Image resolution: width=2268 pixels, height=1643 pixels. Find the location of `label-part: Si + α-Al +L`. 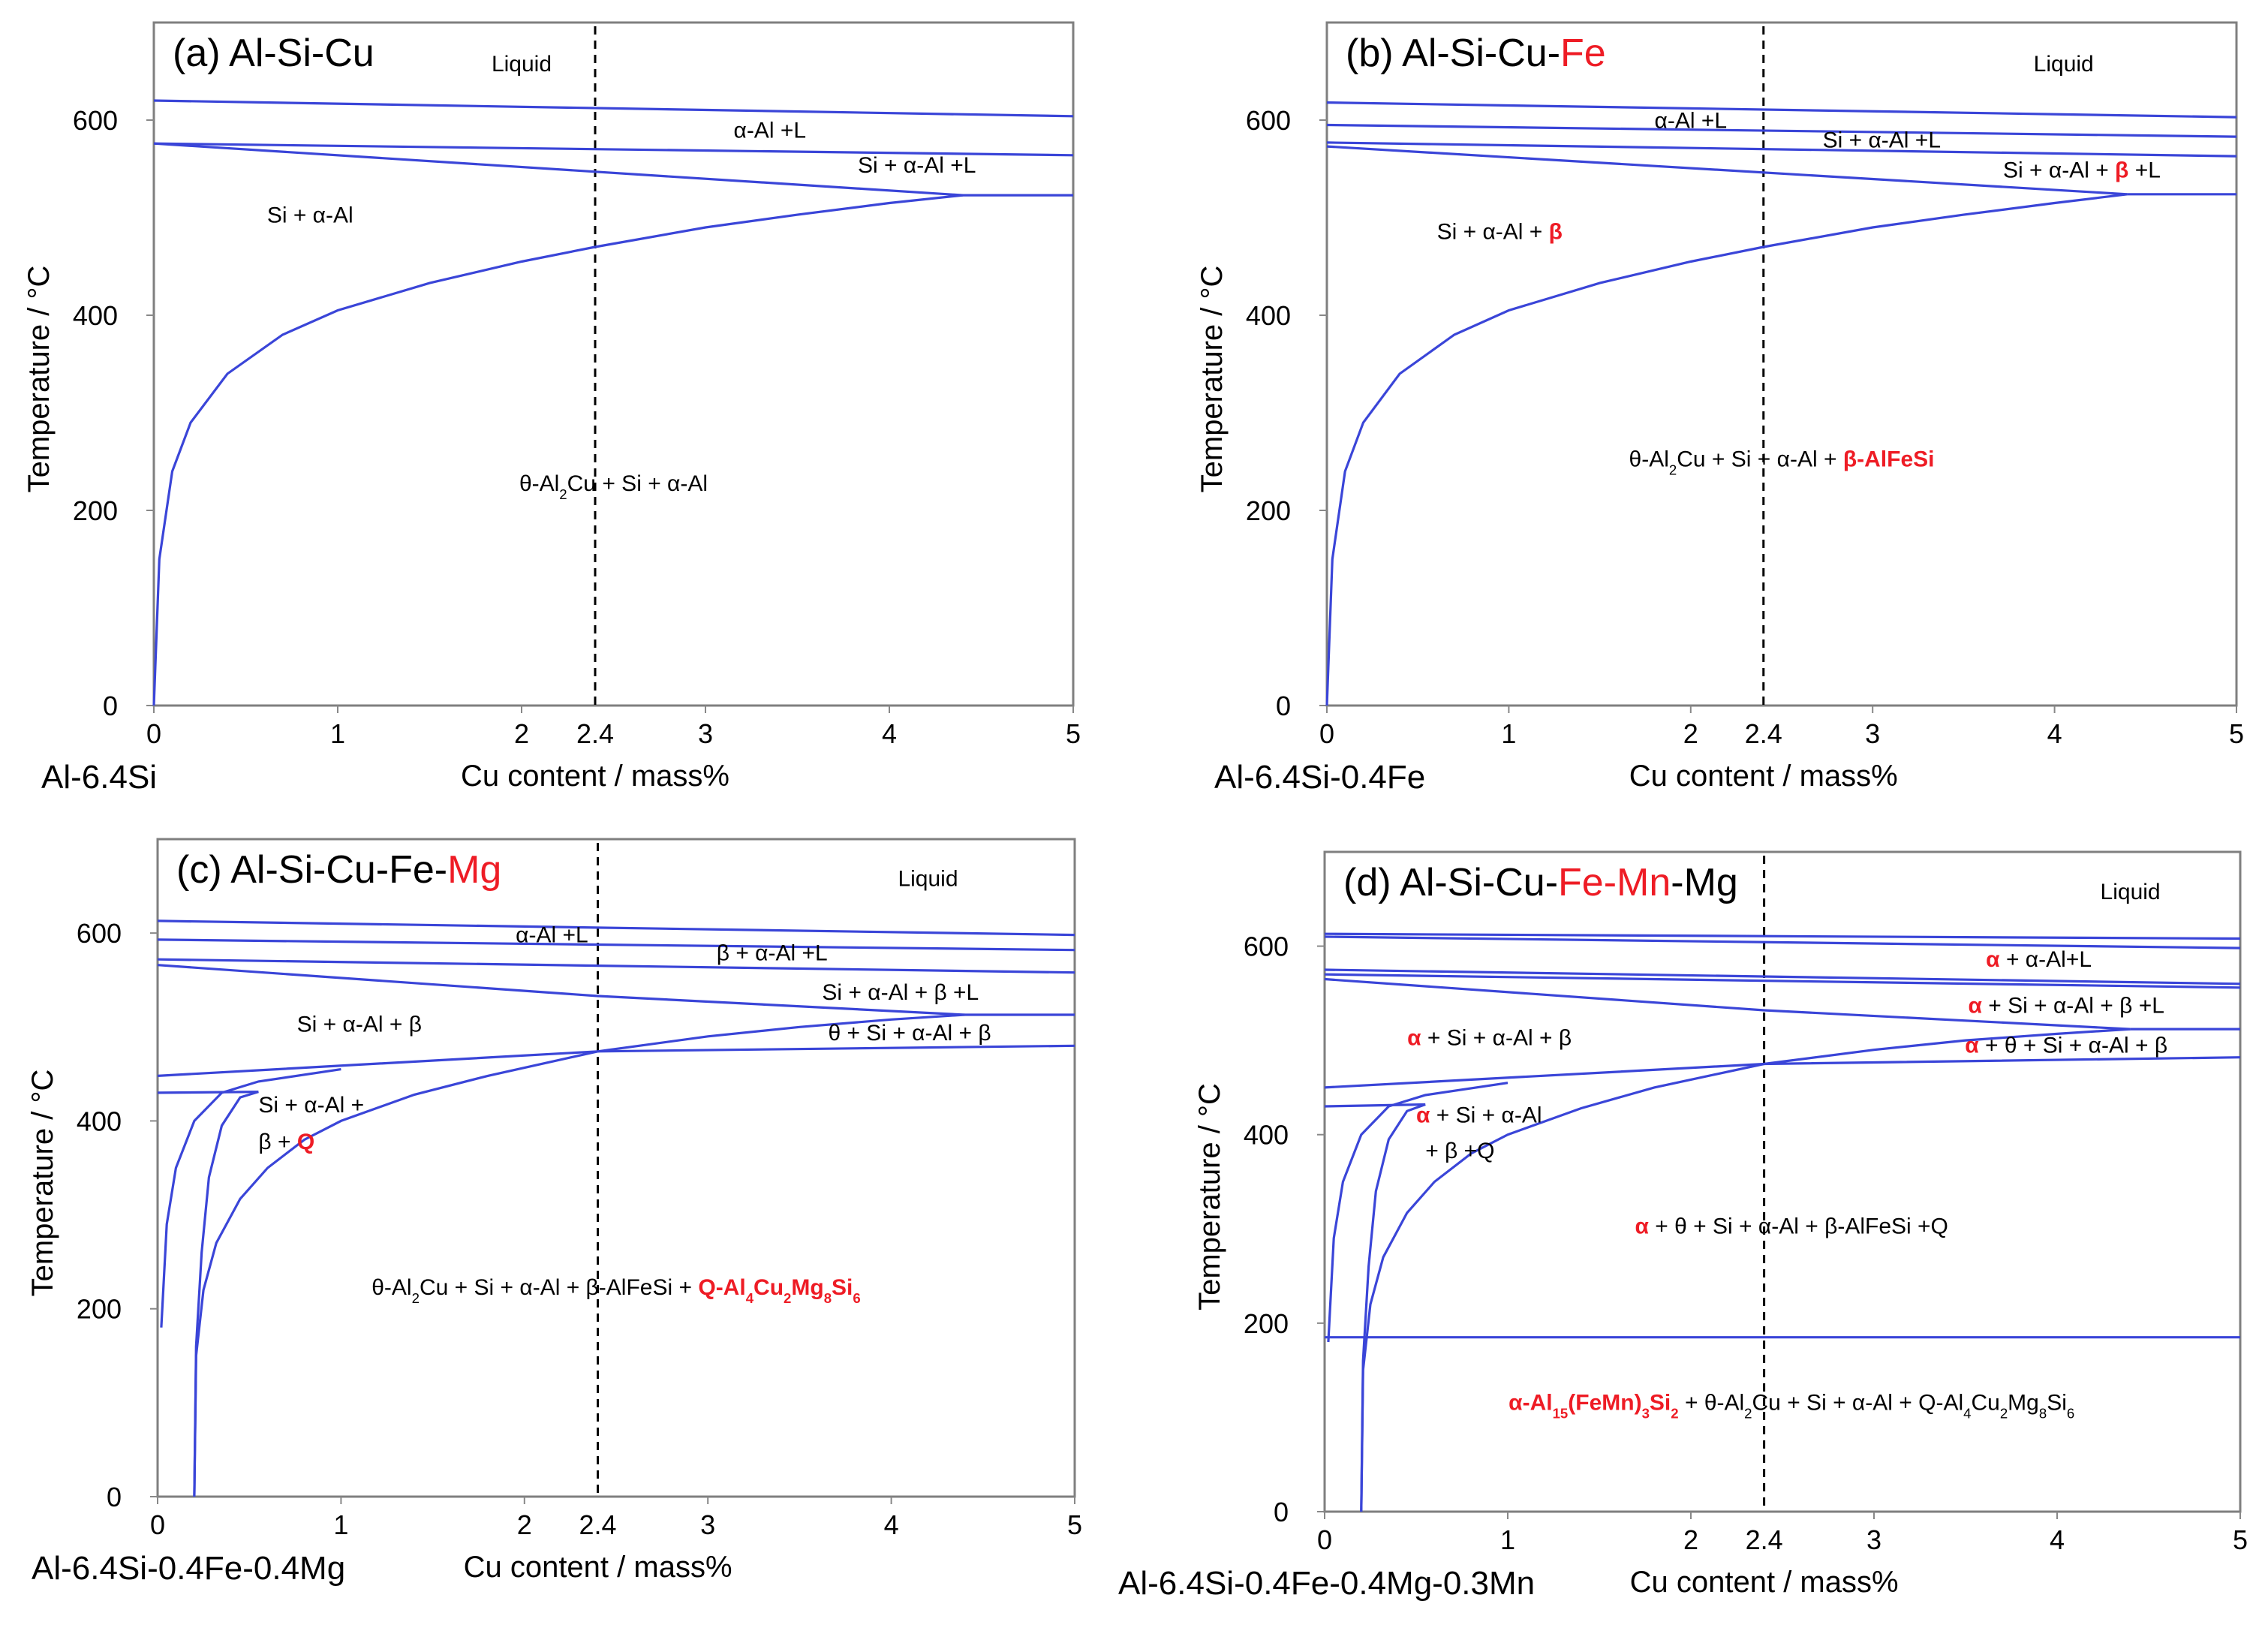

label-part: Si + α-Al +L is located at coordinates (917, 165).